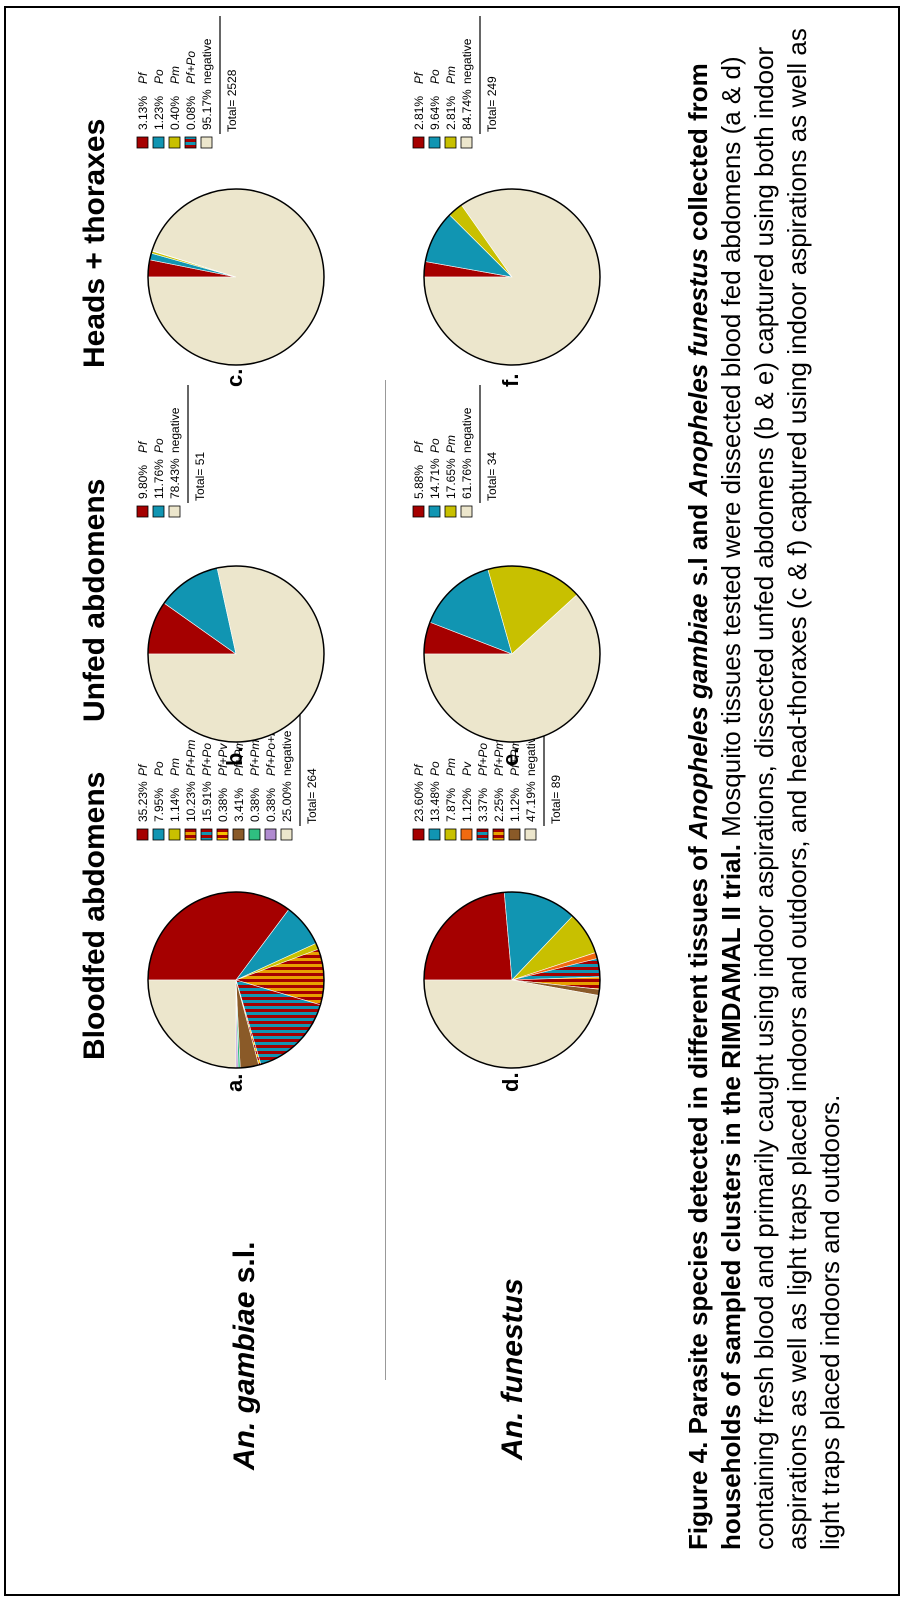  What do you see at coordinates (510, 1082) in the screenshot?
I see `panel-letter: d.` at bounding box center [510, 1082].